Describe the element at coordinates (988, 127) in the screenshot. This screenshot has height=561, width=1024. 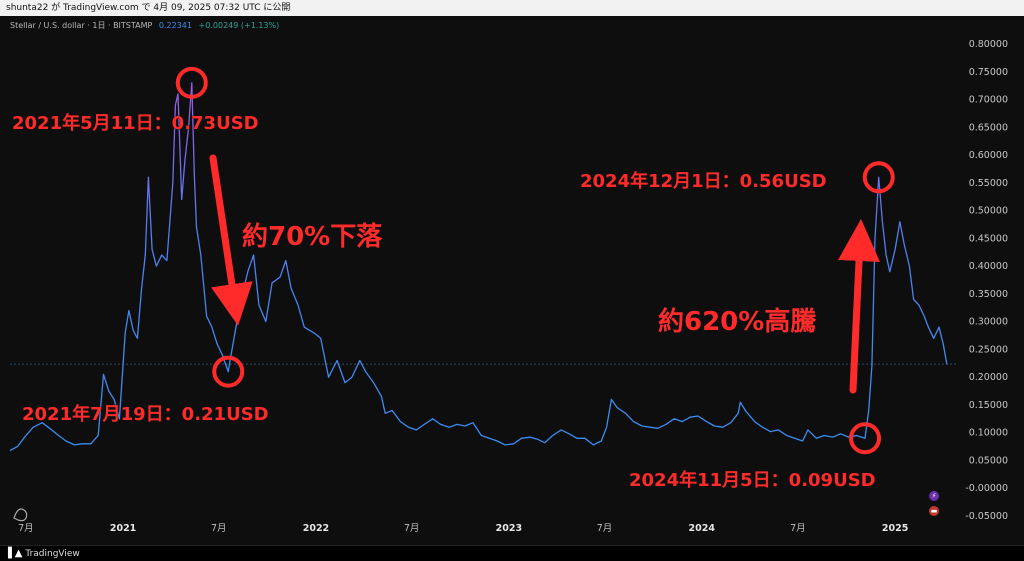
I see `y-tick-label: 0.65000` at that location.